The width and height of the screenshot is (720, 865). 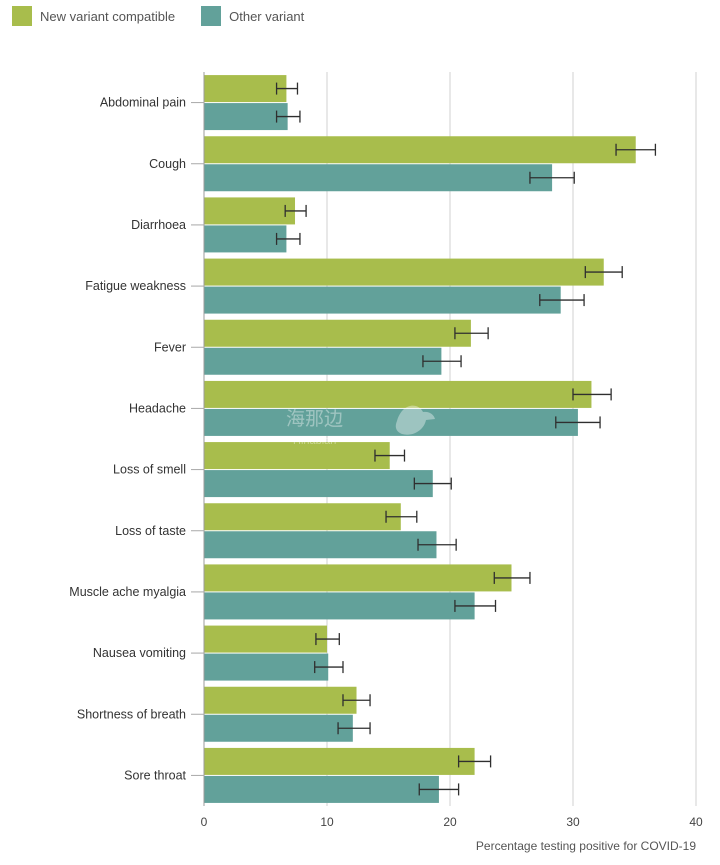 What do you see at coordinates (415, 420) in the screenshot?
I see `bird-icon` at bounding box center [415, 420].